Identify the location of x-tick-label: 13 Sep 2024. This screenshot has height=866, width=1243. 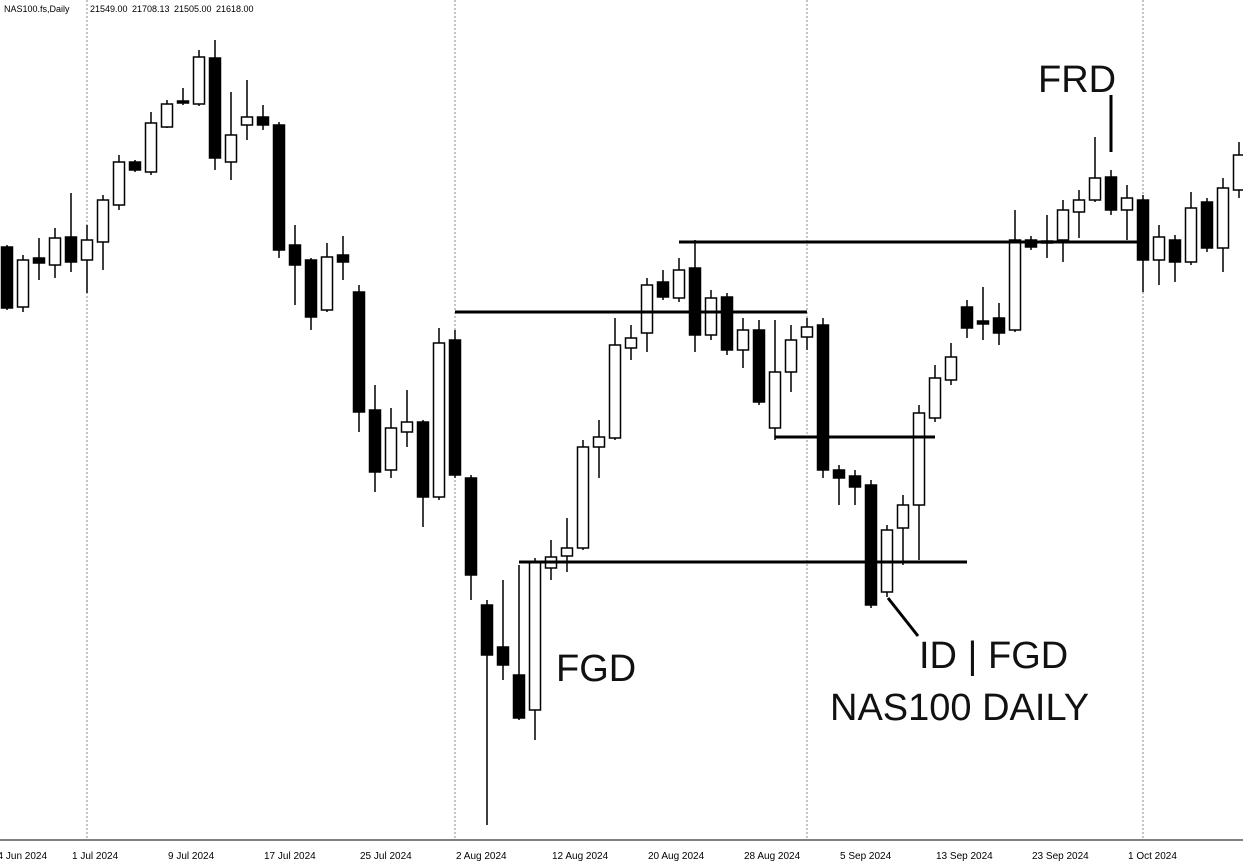
(964, 856).